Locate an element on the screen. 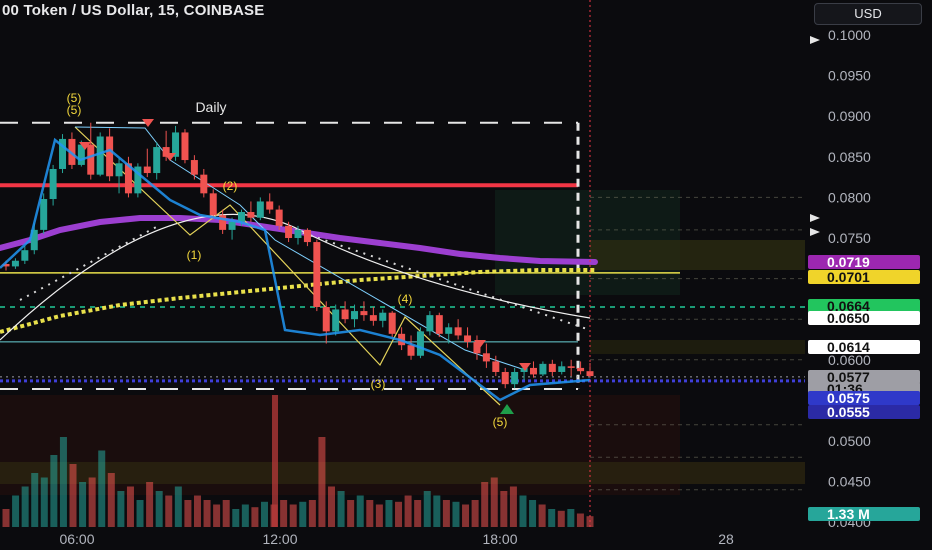 The height and width of the screenshot is (550, 932). x-tick-label: 12:00 is located at coordinates (279, 539).